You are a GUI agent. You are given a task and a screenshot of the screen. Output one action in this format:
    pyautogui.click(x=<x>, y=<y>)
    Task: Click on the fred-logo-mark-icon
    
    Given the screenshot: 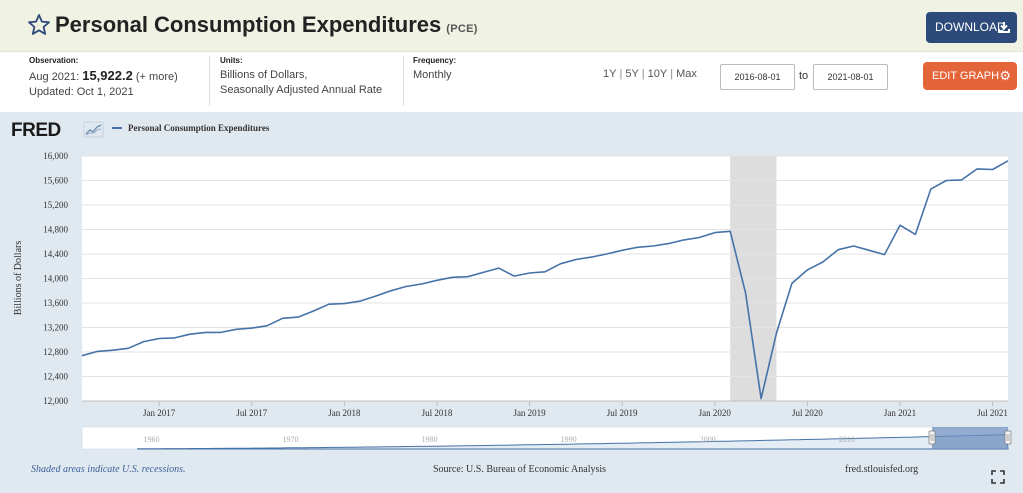 What is the action you would take?
    pyautogui.click(x=93, y=129)
    